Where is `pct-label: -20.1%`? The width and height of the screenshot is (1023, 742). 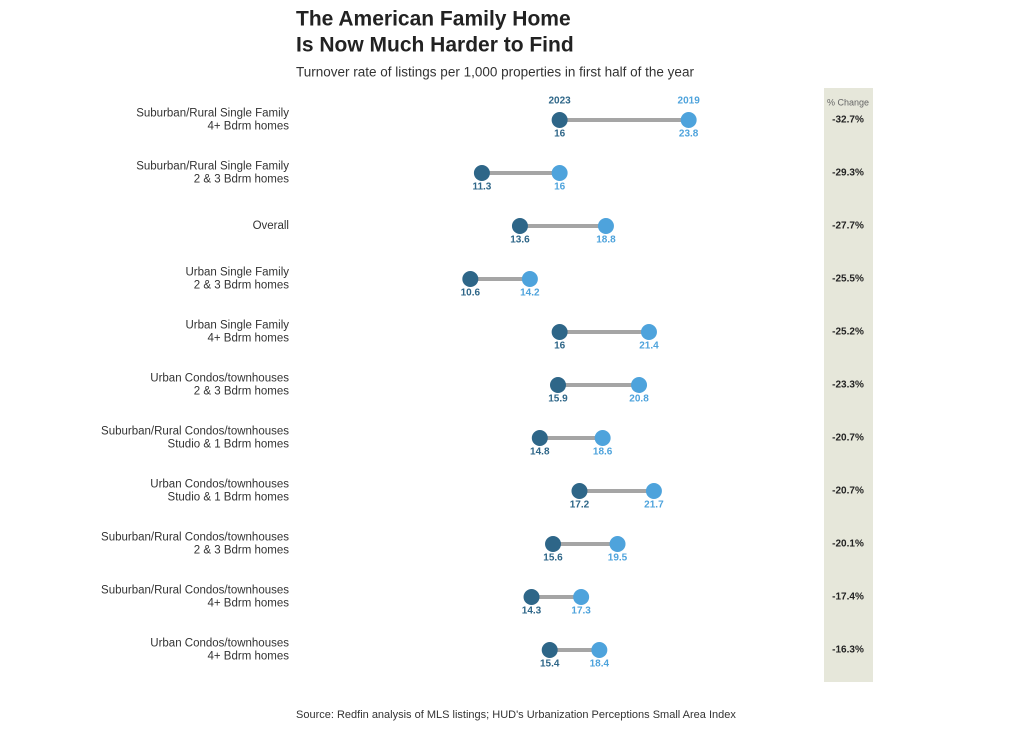
pct-label: -20.1% is located at coordinates (848, 544).